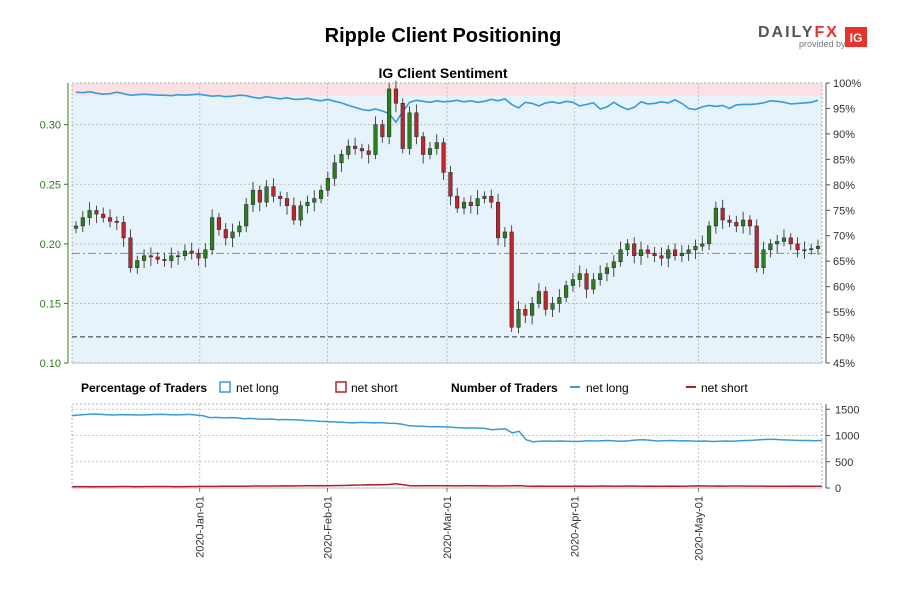 This screenshot has width=900, height=600. I want to click on legend-num-short-label: net short, so click(724, 388).